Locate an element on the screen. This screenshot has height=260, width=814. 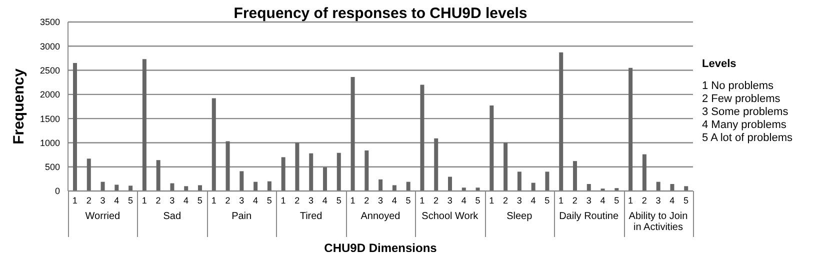
legend-title: Levels is located at coordinates (720, 64).